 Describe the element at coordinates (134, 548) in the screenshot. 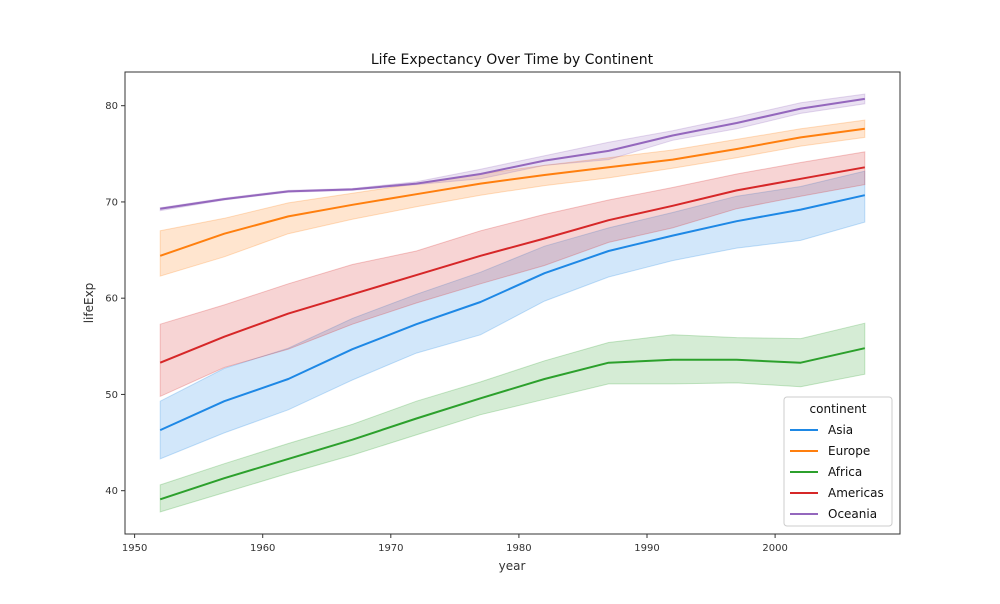

I see `x-tick-label: 1950` at that location.